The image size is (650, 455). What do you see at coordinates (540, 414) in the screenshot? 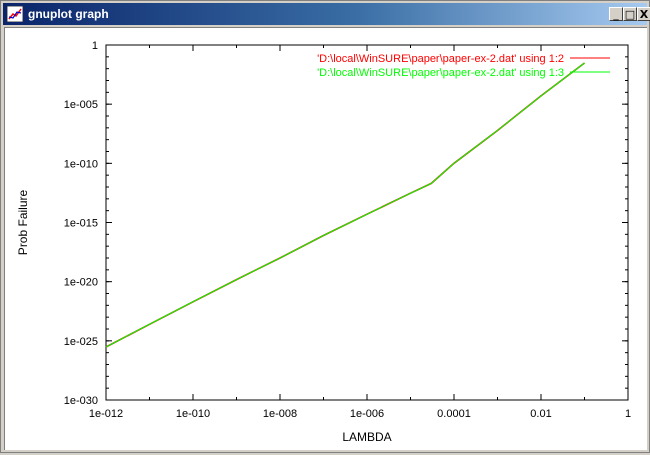
I see `x-tick-label: 0.01` at bounding box center [540, 414].